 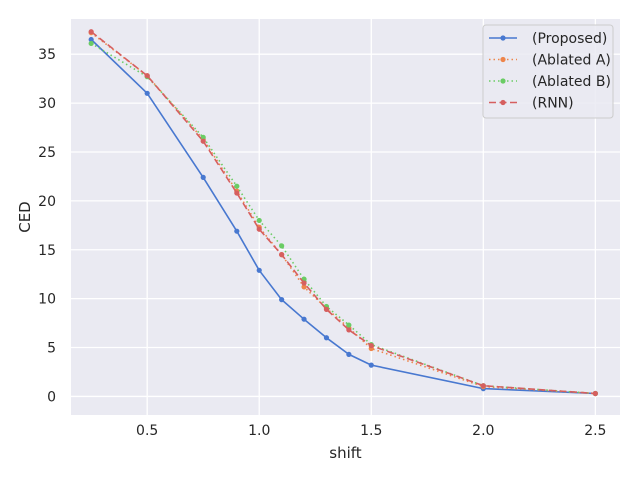 I want to click on y-tick-label: 15, so click(x=47, y=251).